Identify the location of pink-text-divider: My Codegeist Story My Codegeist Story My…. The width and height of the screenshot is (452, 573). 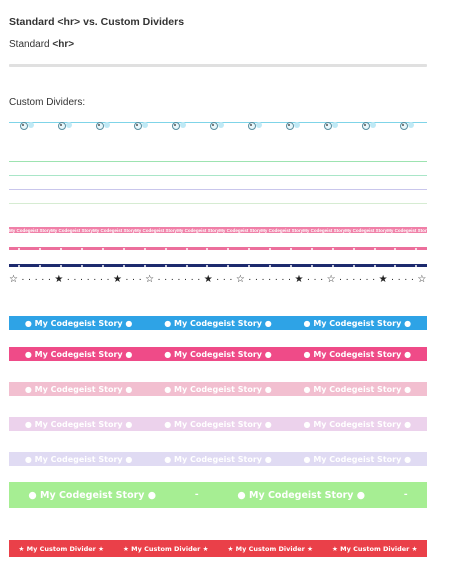
(219, 230).